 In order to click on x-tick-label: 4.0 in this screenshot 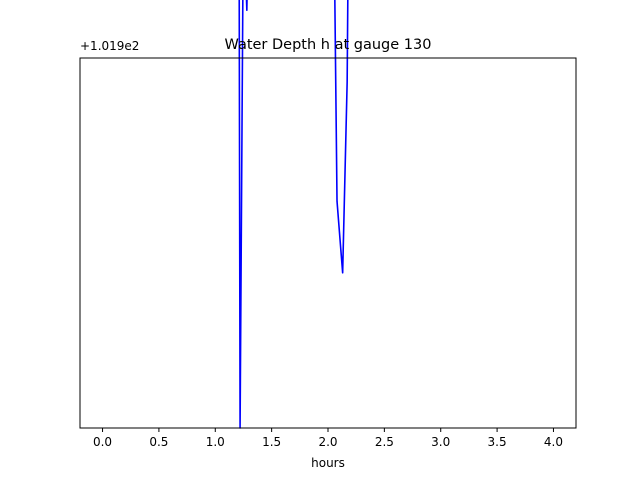, I will do `click(553, 442)`.